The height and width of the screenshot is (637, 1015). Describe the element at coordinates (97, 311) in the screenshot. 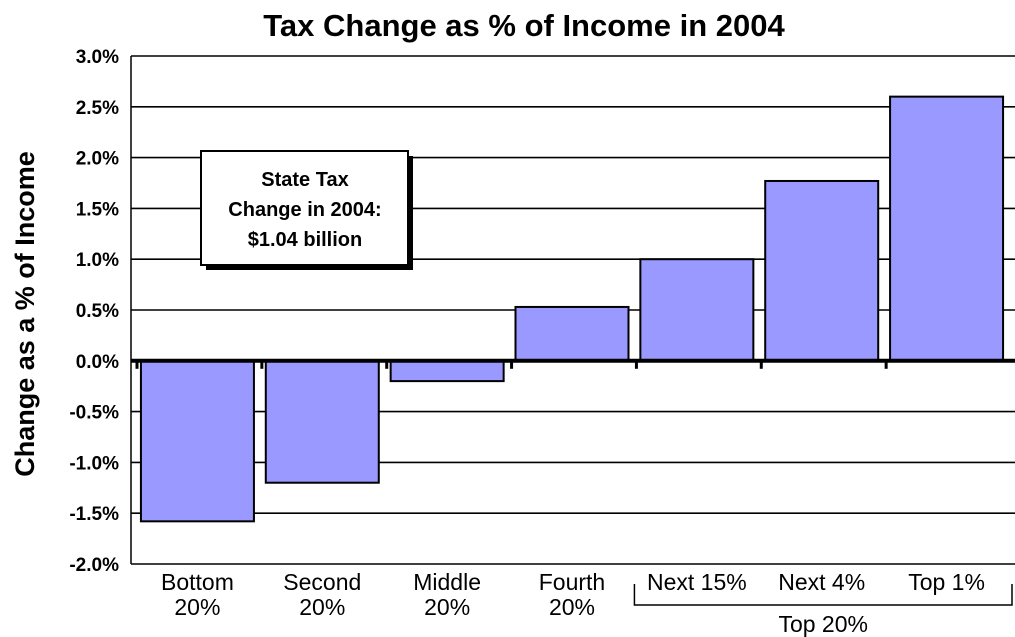

I see `y-tick-label: 0.5%` at that location.